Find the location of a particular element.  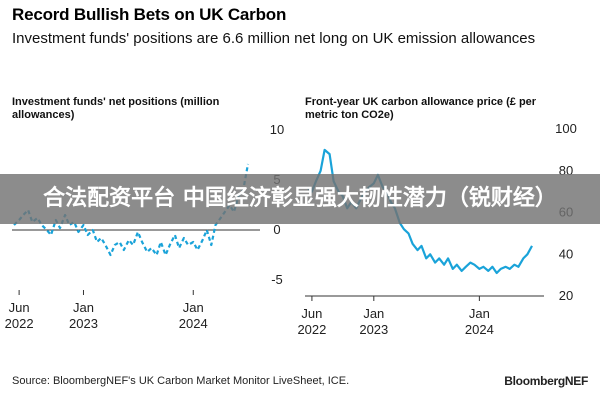

y-tick-label: 100 is located at coordinates (566, 128).